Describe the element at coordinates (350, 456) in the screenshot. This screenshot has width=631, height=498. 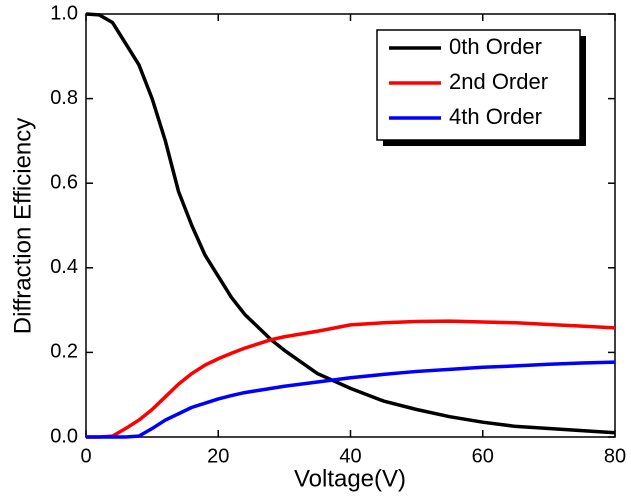
I see `x-tick-label: 40` at that location.